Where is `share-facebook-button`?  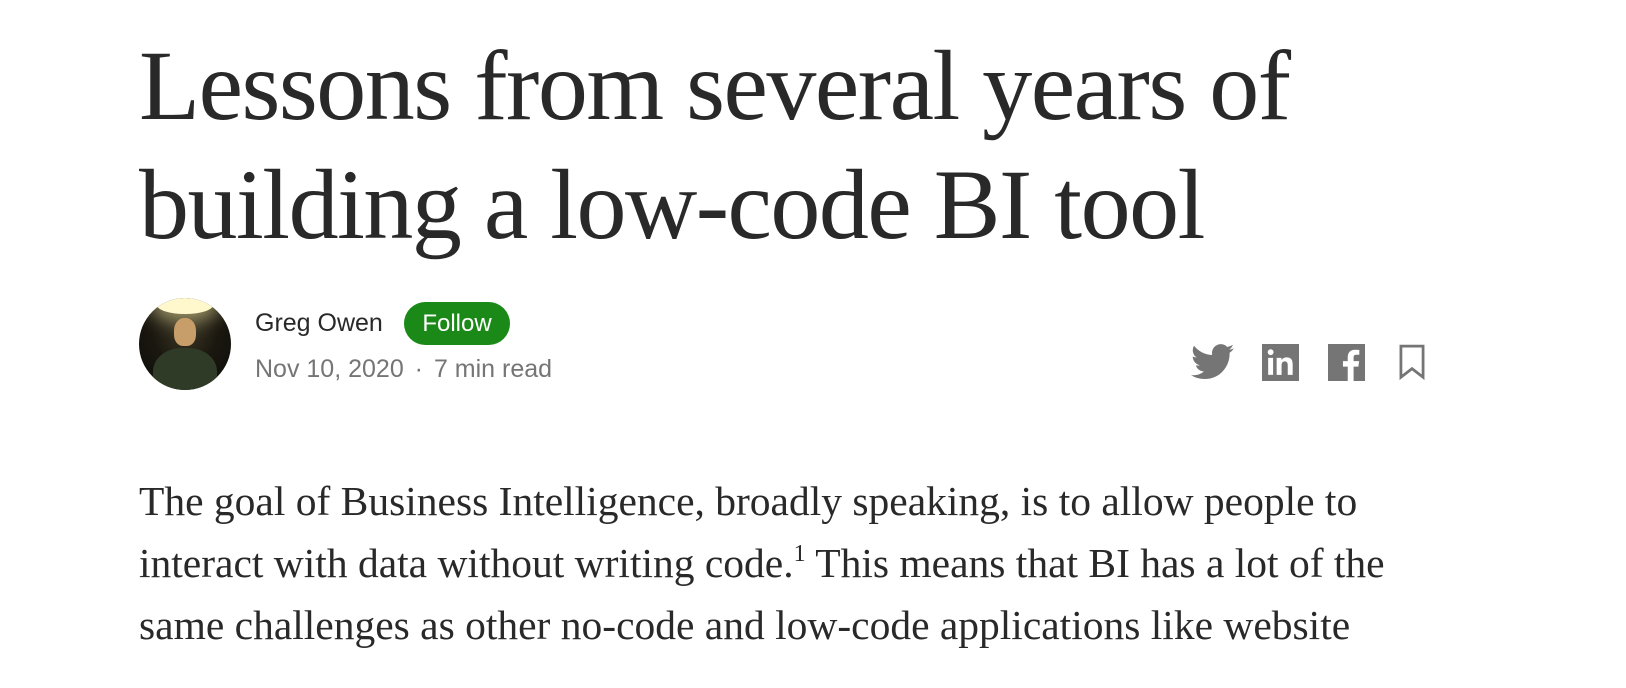 share-facebook-button is located at coordinates (1346, 362).